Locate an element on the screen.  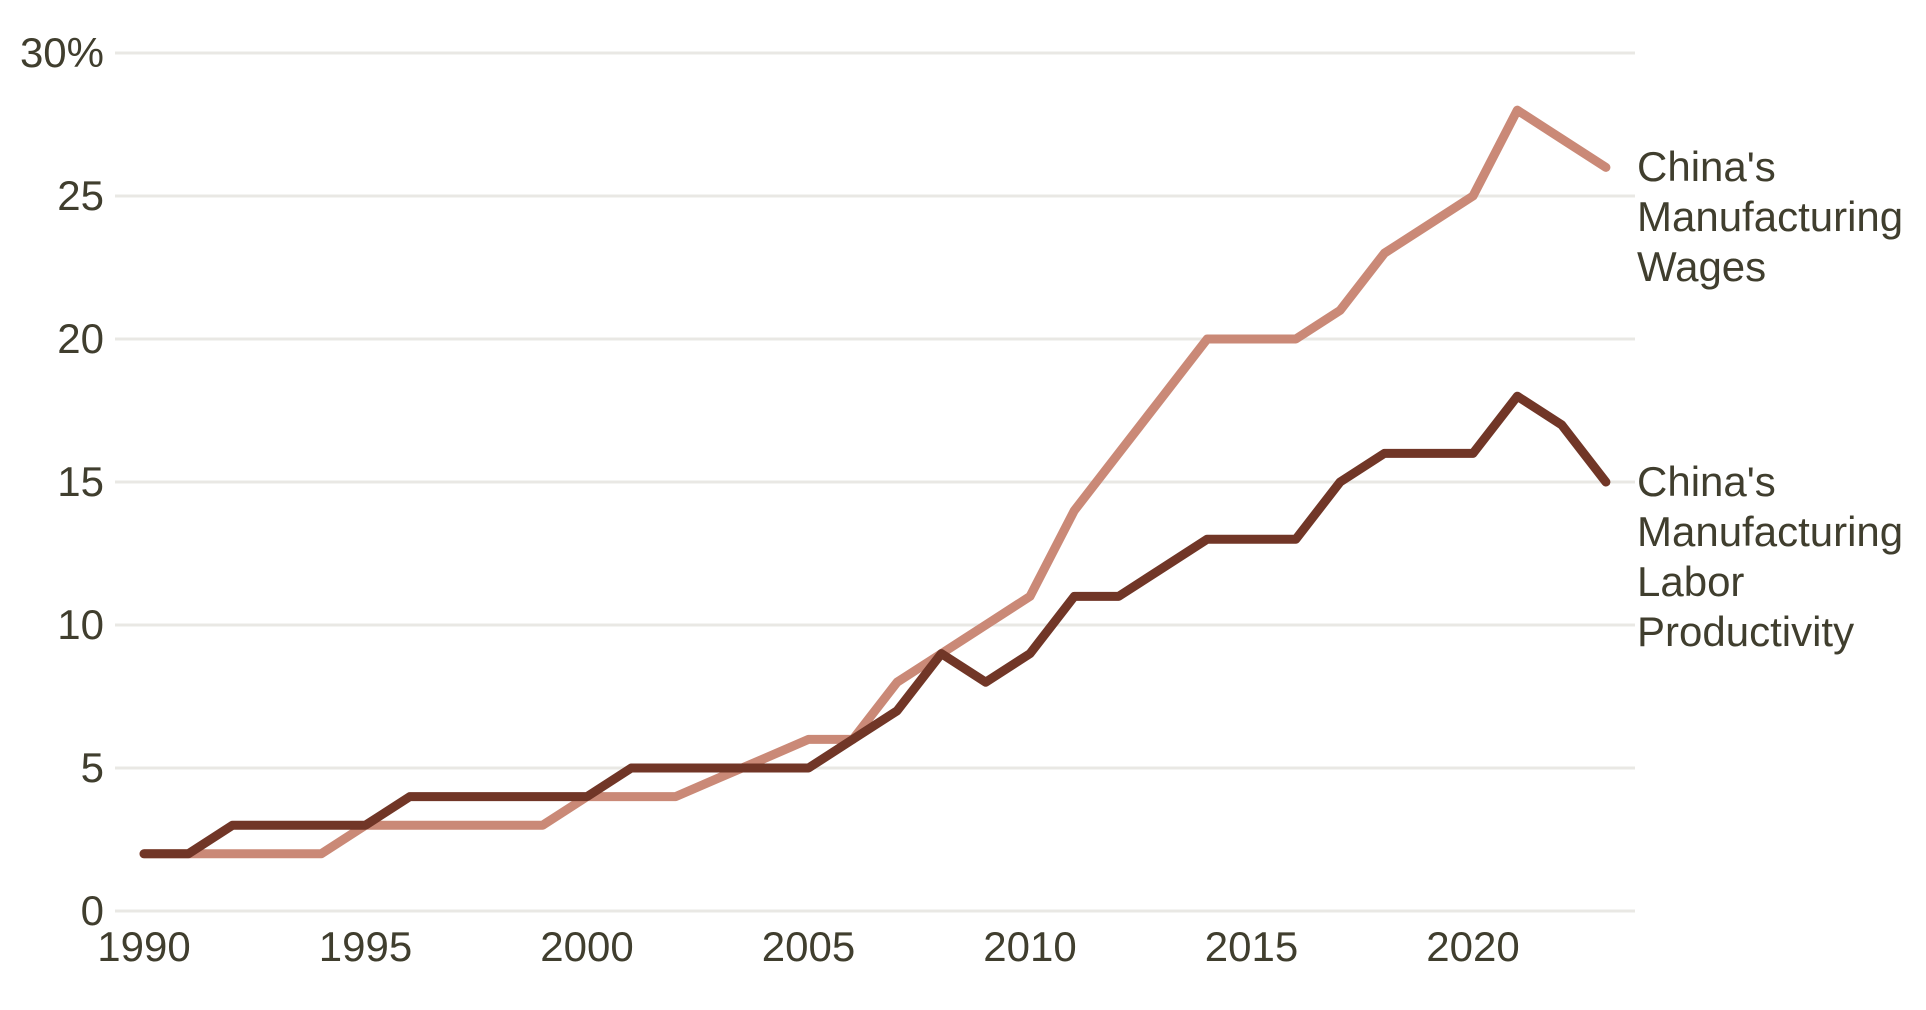
series-label-line: Wages is located at coordinates (1702, 267).